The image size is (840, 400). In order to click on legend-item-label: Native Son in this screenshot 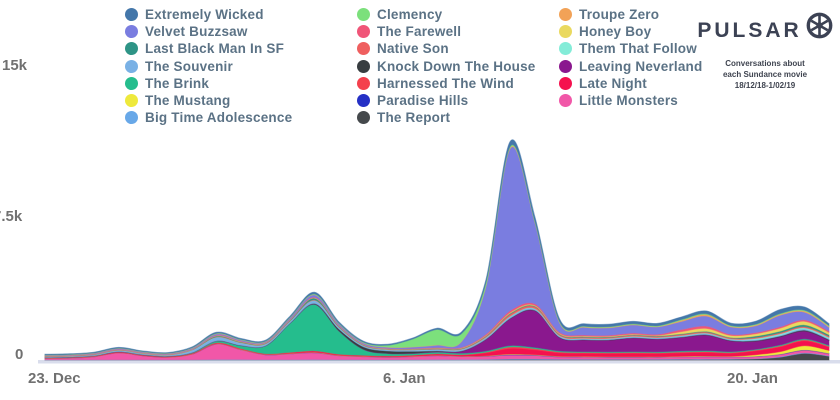, I will do `click(413, 49)`.